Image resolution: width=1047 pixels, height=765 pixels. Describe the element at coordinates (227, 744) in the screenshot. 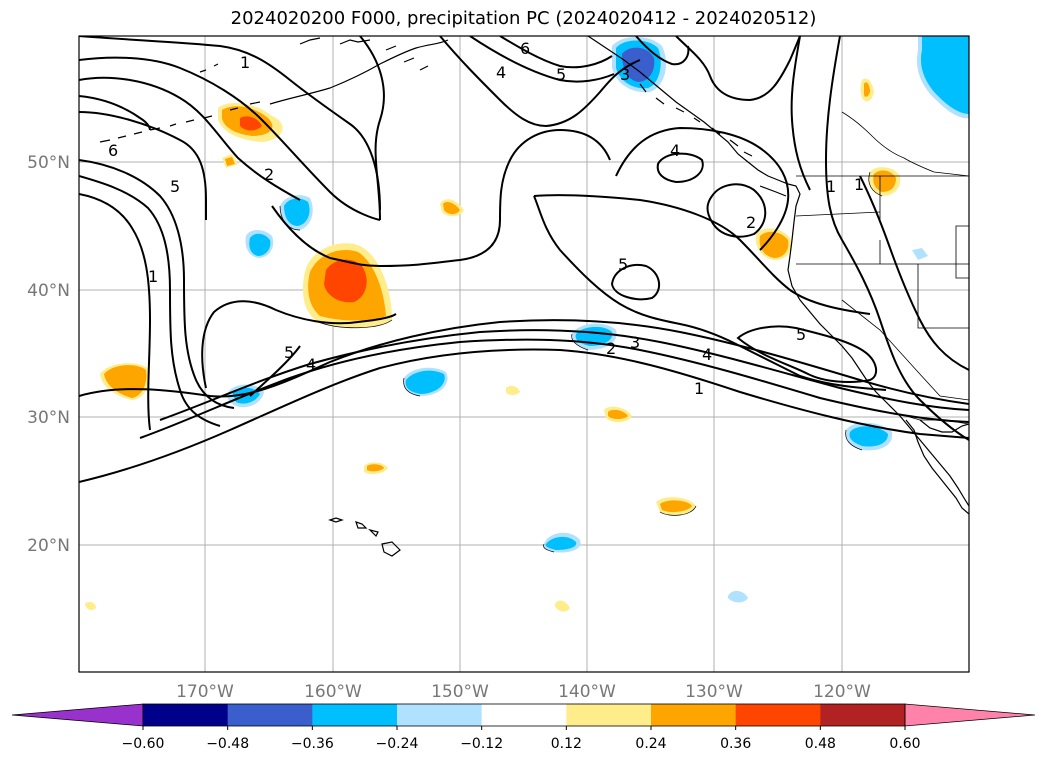

I see `colorbar-label: −0.48` at that location.